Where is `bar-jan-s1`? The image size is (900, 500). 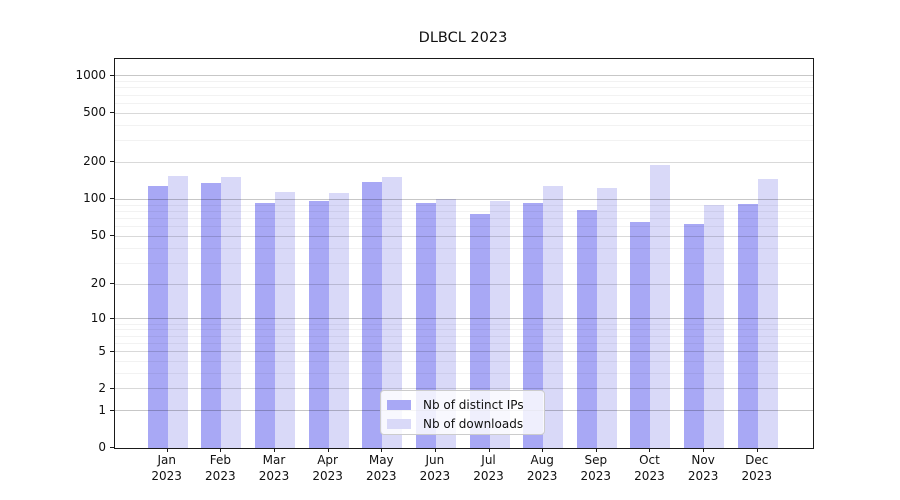
bar-jan-s1 is located at coordinates (177, 311).